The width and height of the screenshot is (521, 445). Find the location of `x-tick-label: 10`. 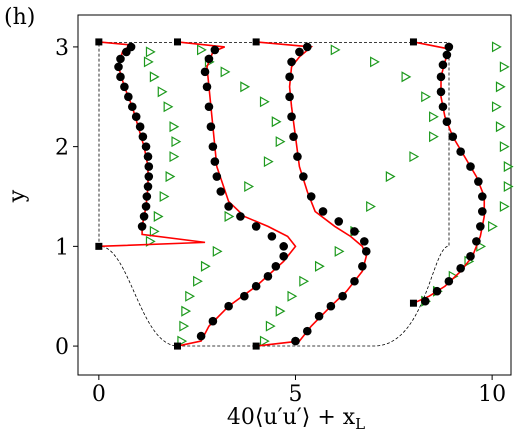

x-tick-label: 10 is located at coordinates (492, 394).